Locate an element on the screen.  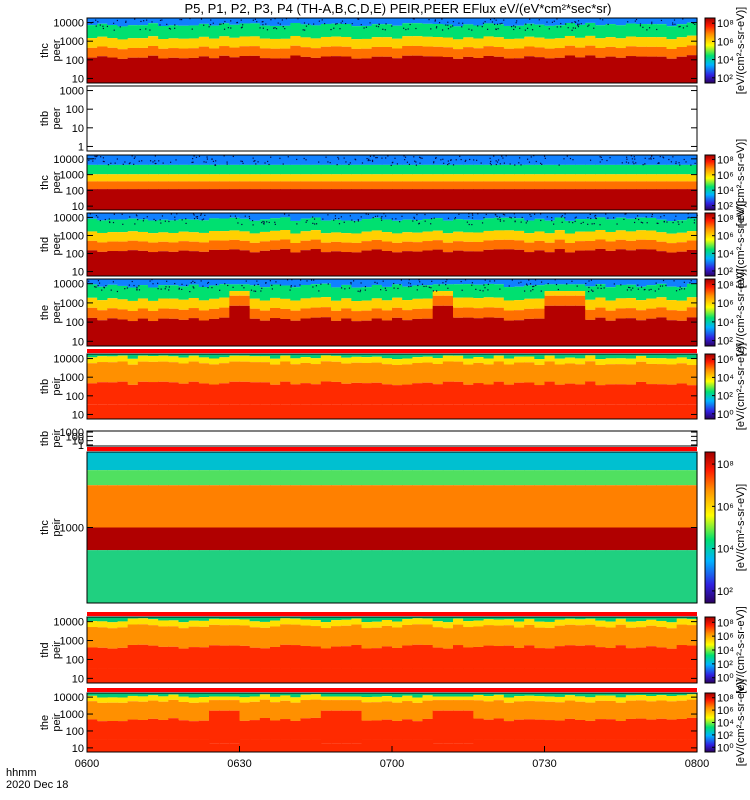
colorbar-tick-label: 10² is located at coordinates (725, 397).